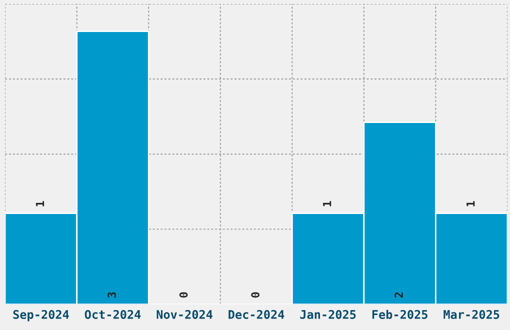 The height and width of the screenshot is (330, 510). Describe the element at coordinates (256, 314) in the screenshot. I see `x-tick-label: Dec-2024` at that location.